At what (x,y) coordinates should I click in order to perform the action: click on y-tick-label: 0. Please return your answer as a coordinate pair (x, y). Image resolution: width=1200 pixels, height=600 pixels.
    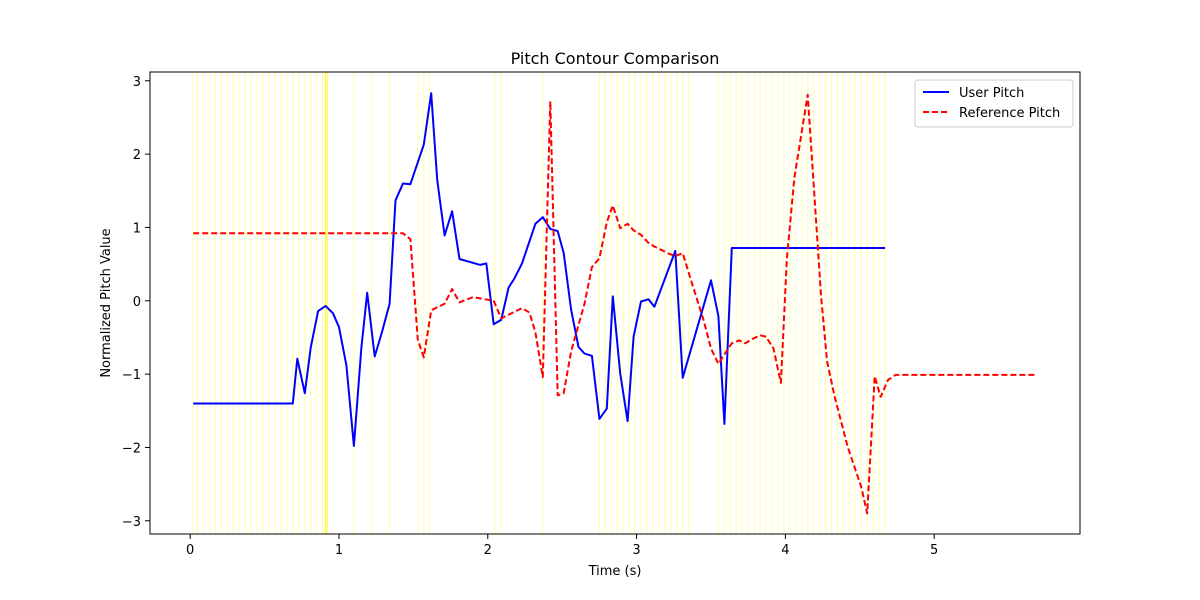
    Looking at the image, I should click on (137, 302).